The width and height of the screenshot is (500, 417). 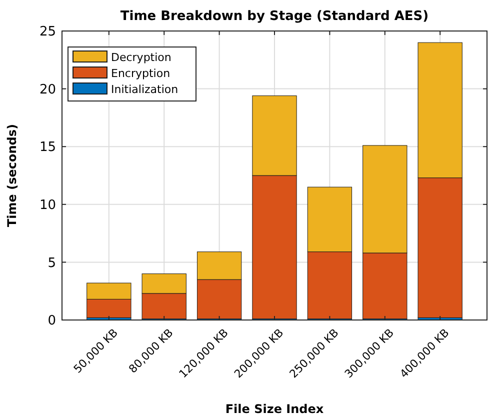 What do you see at coordinates (52, 263) in the screenshot?
I see `y-tick-label: 5` at bounding box center [52, 263].